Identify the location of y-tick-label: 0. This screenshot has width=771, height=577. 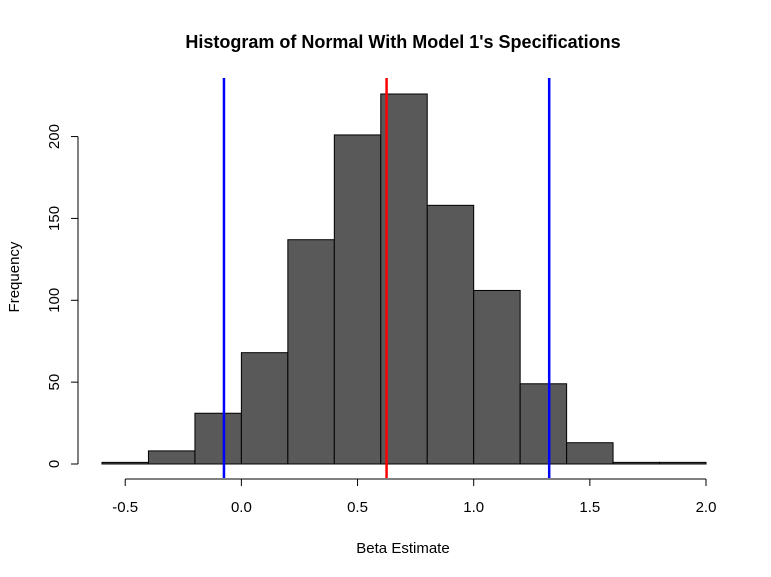
(54, 464).